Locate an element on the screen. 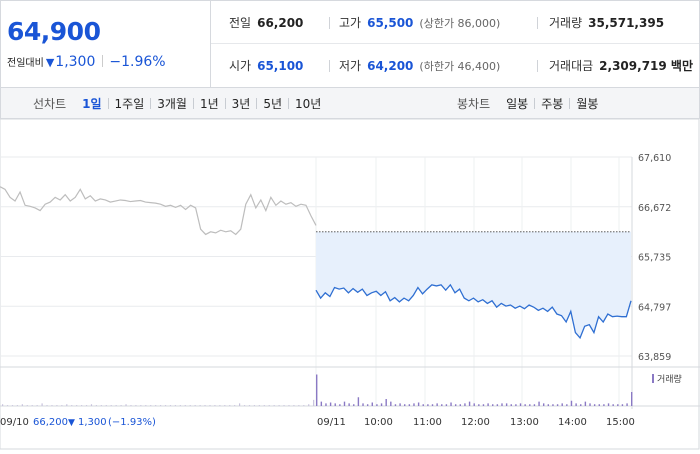 The image size is (700, 454). y-tick-label: 63,859 is located at coordinates (654, 357).